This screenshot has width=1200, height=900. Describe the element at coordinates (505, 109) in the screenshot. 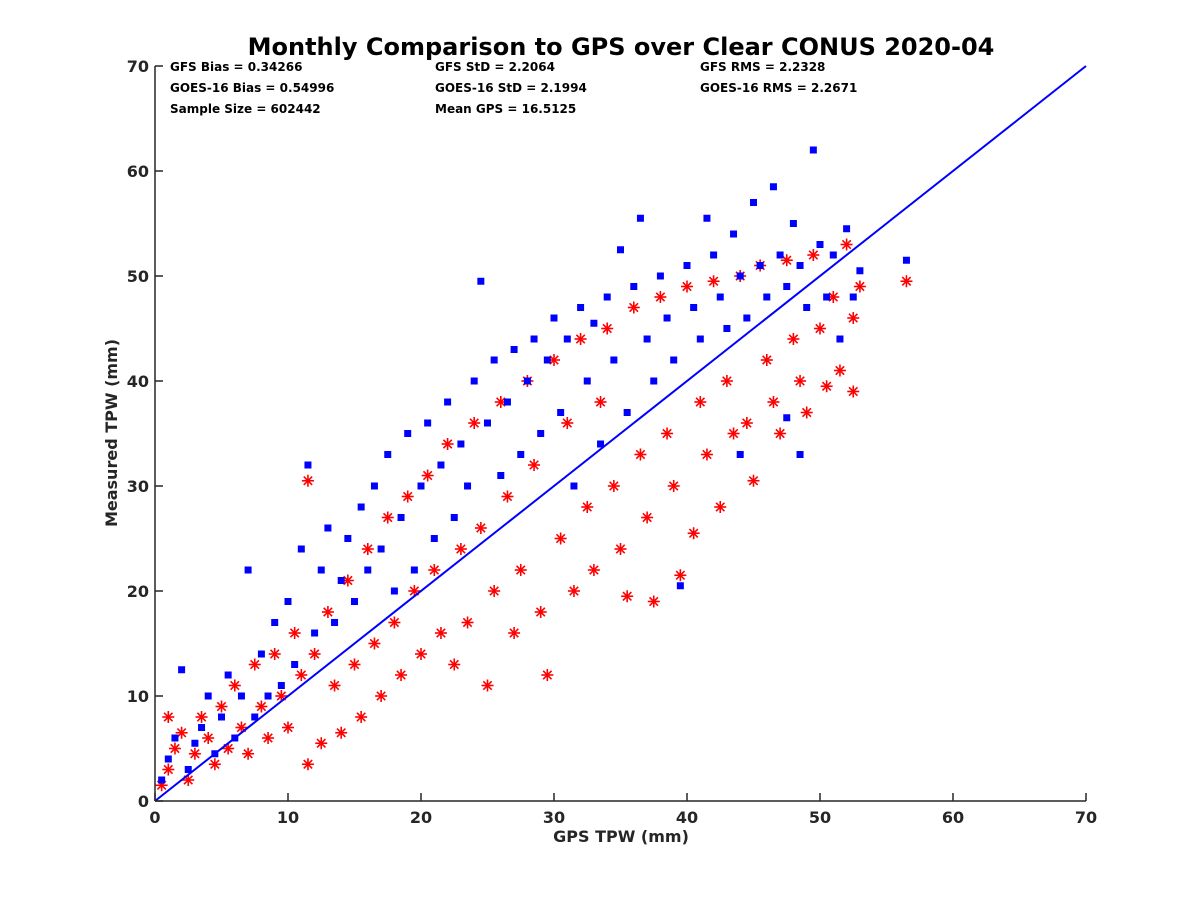

I see `stat-text-7: Mean GPS = 16.5125` at that location.